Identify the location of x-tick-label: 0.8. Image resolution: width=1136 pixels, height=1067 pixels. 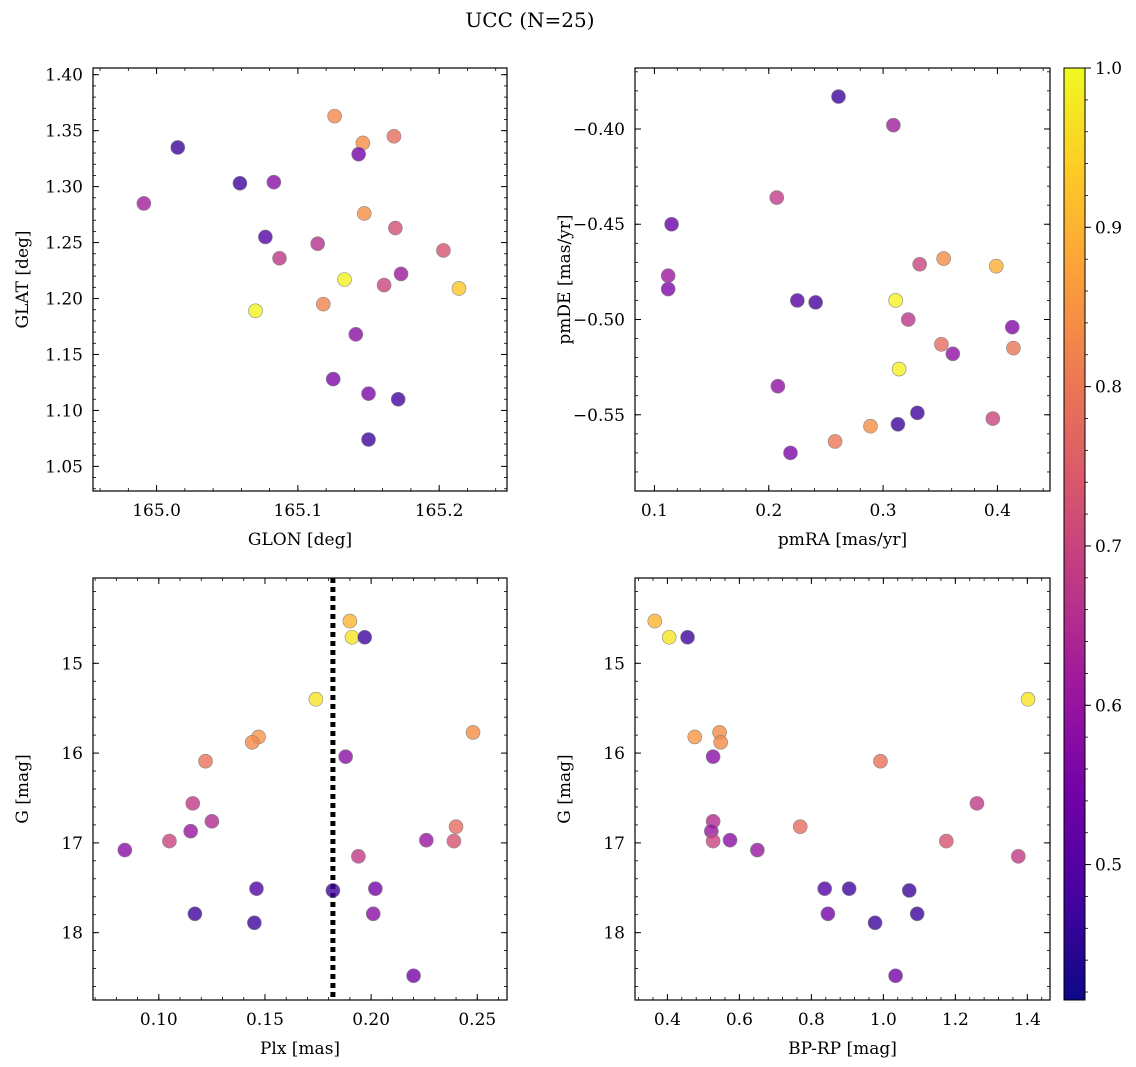
(811, 1020).